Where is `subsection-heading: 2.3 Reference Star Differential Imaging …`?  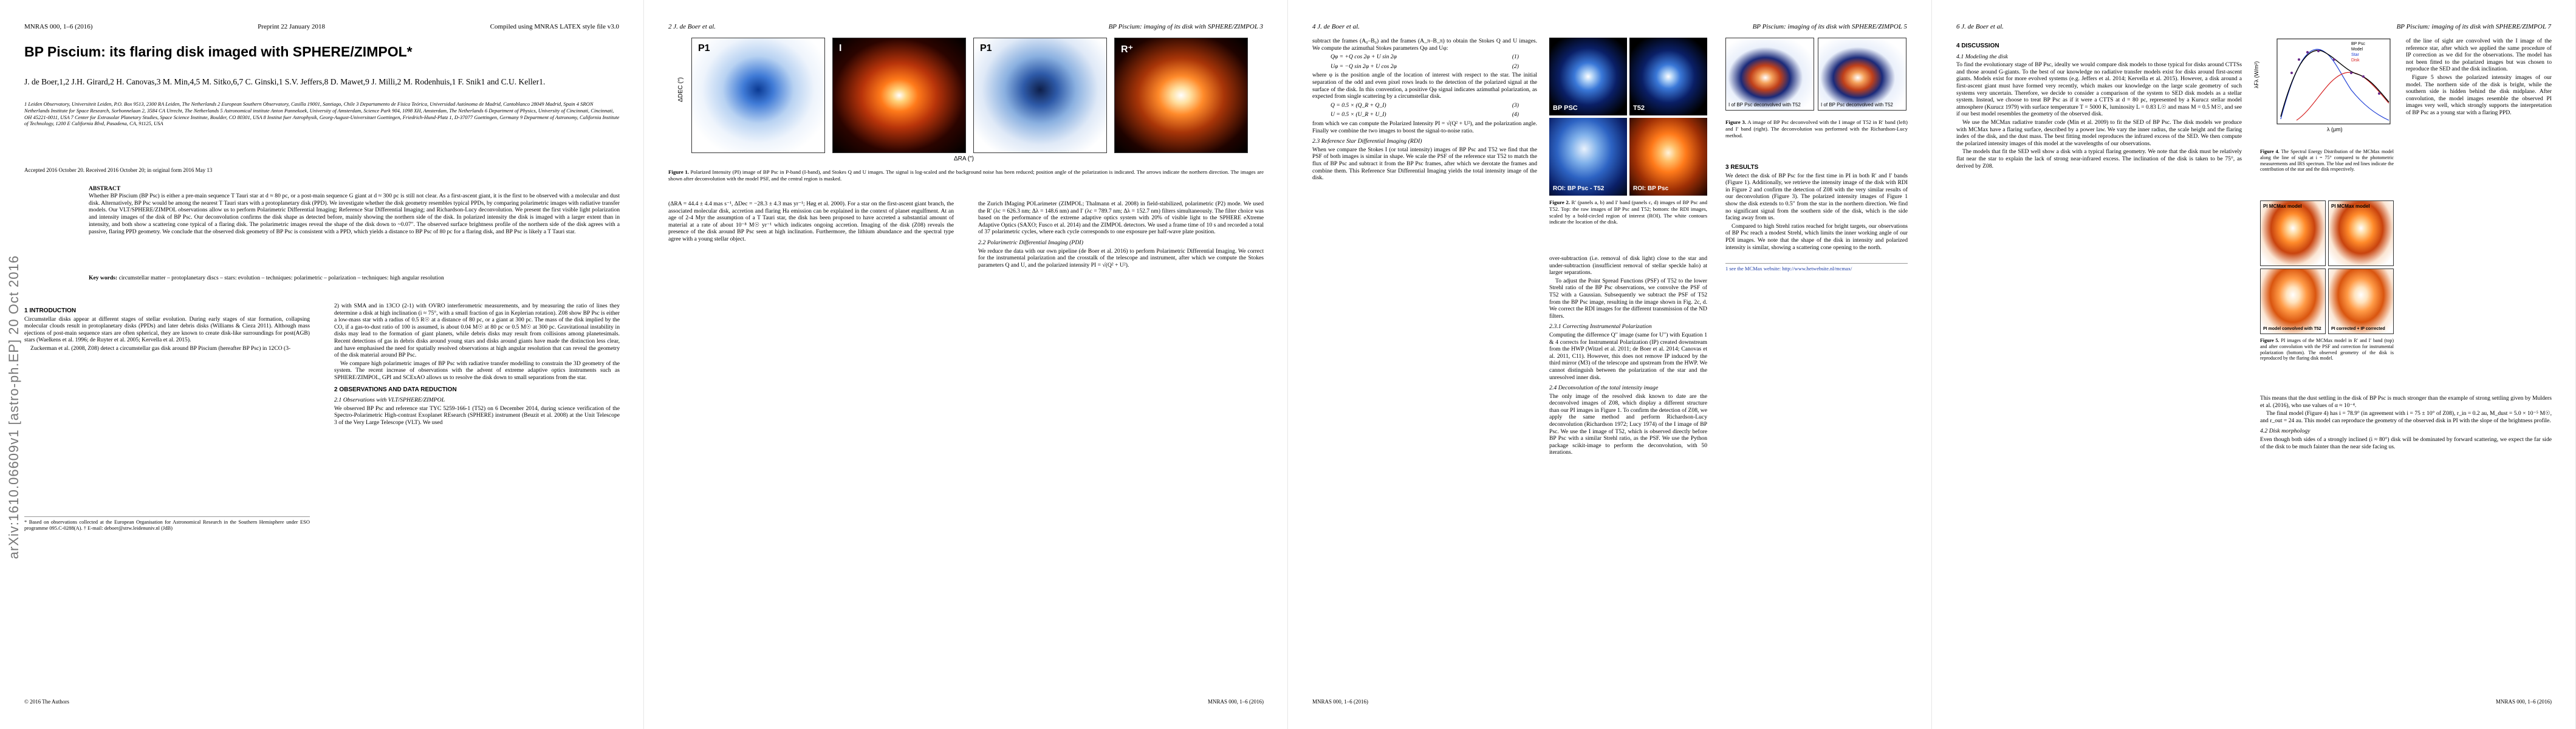
subsection-heading: 2.3 Reference Star Differential Imaging … is located at coordinates (1367, 142).